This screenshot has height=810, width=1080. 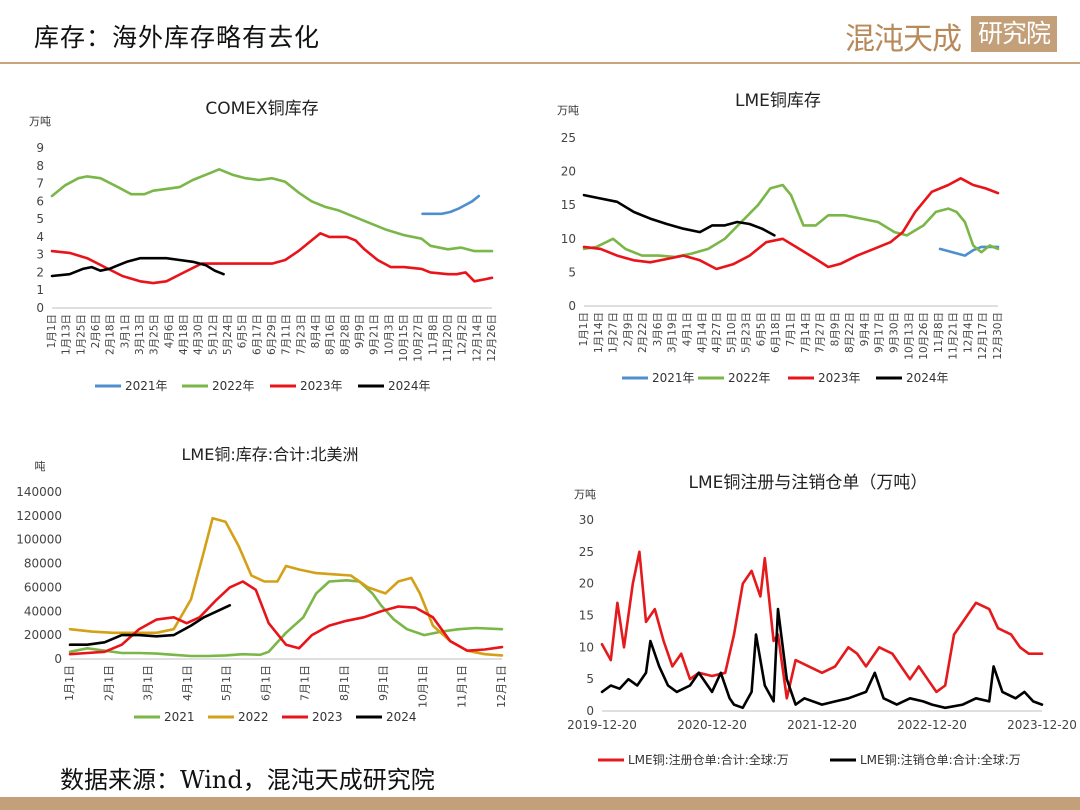 I want to click on x-tick-label: 11月1日, so click(x=462, y=686).